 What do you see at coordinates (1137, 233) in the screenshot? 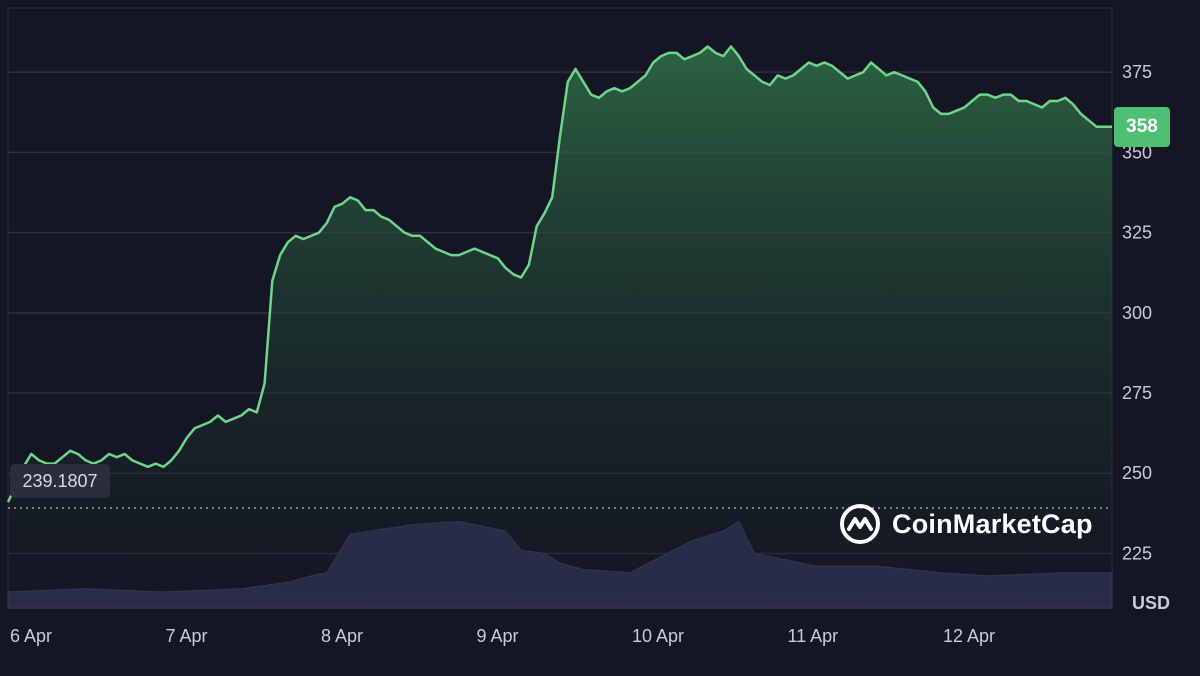
I see `y-tick-label: 325` at bounding box center [1137, 233].